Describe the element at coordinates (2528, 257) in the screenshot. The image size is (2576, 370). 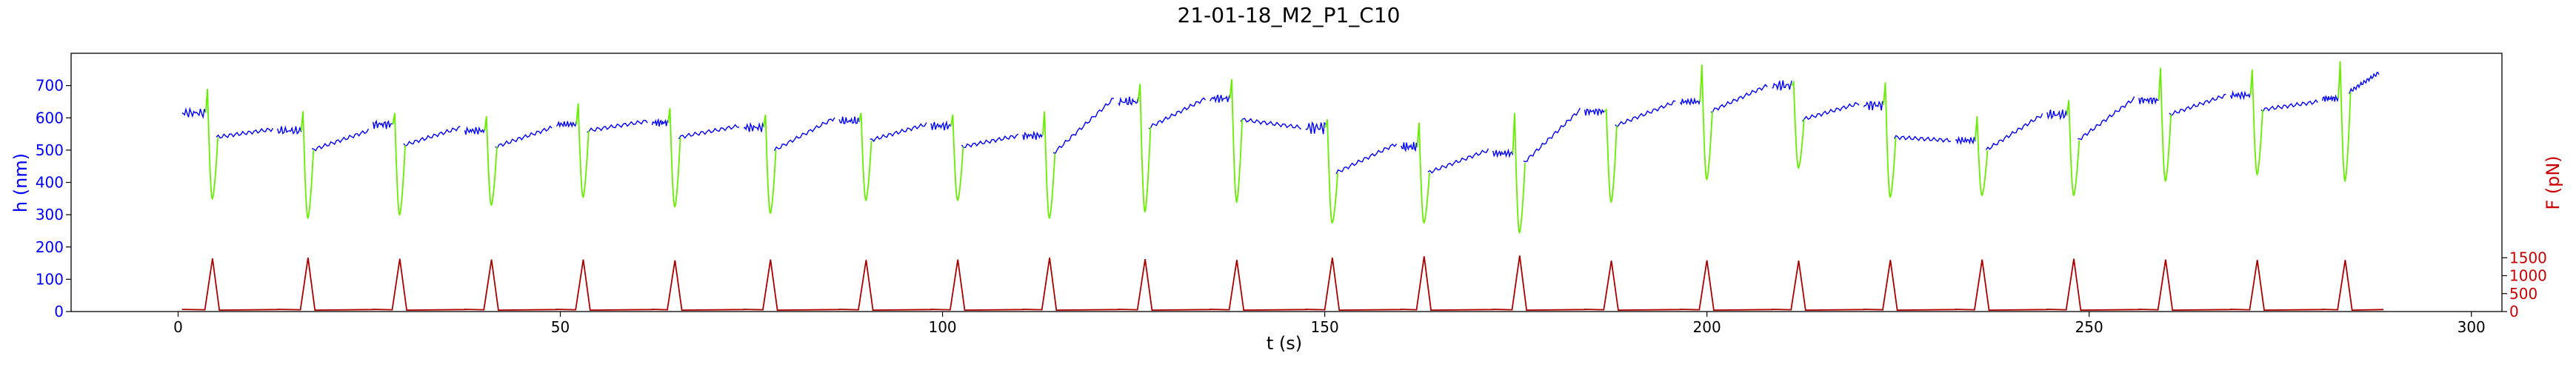
I see `y-right-tick-label: 1500` at that location.